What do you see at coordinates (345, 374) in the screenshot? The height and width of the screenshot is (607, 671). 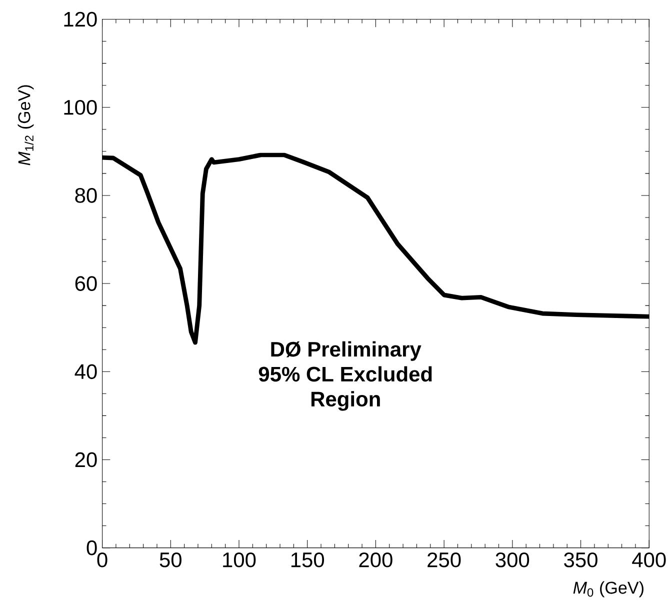 I see `annotation: 95% CL Excluded` at bounding box center [345, 374].